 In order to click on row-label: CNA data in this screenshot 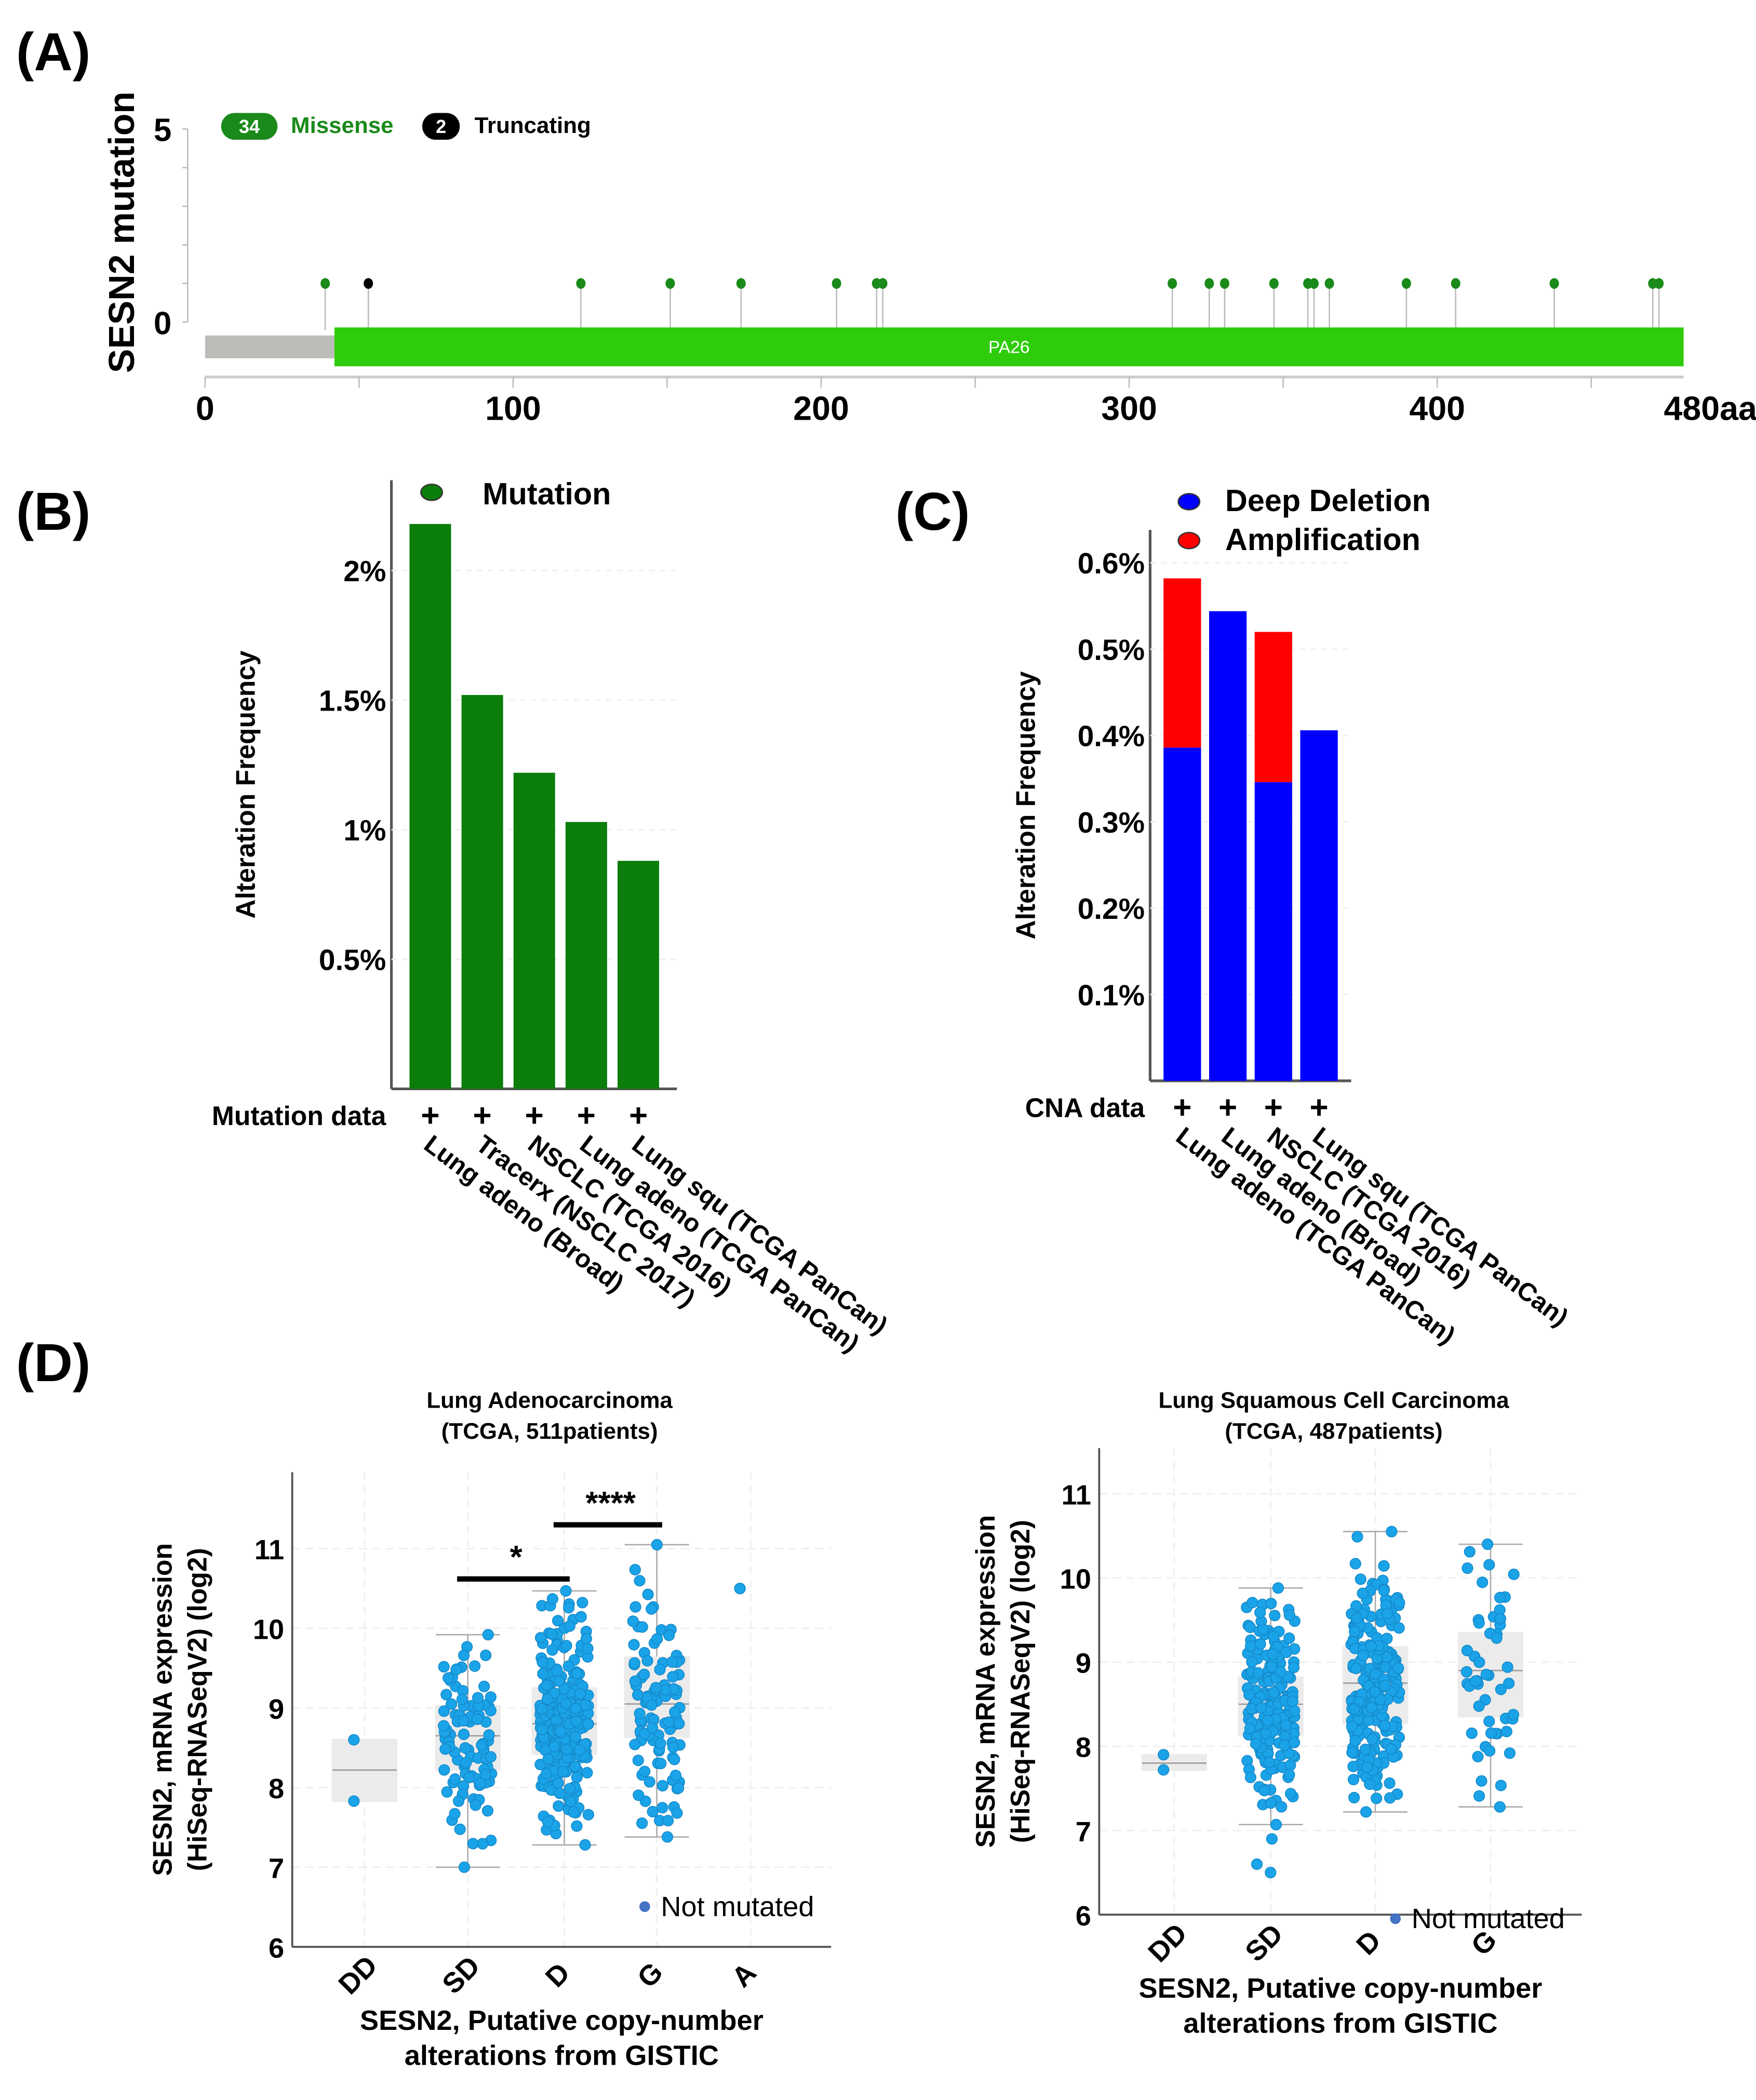, I will do `click(1085, 1108)`.